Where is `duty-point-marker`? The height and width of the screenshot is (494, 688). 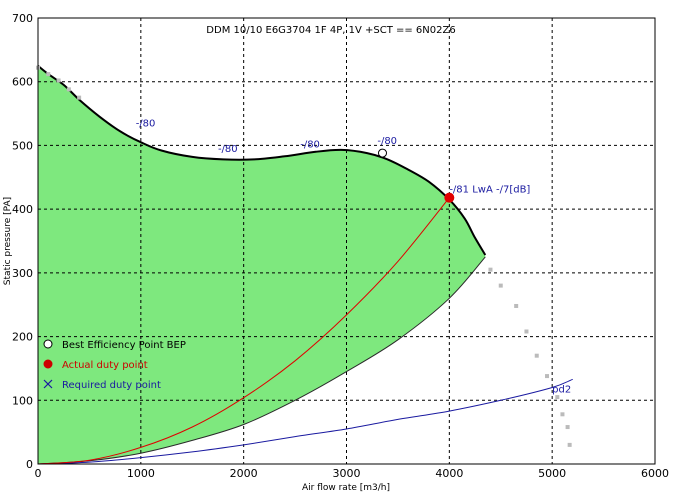 duty-point-marker is located at coordinates (449, 197).